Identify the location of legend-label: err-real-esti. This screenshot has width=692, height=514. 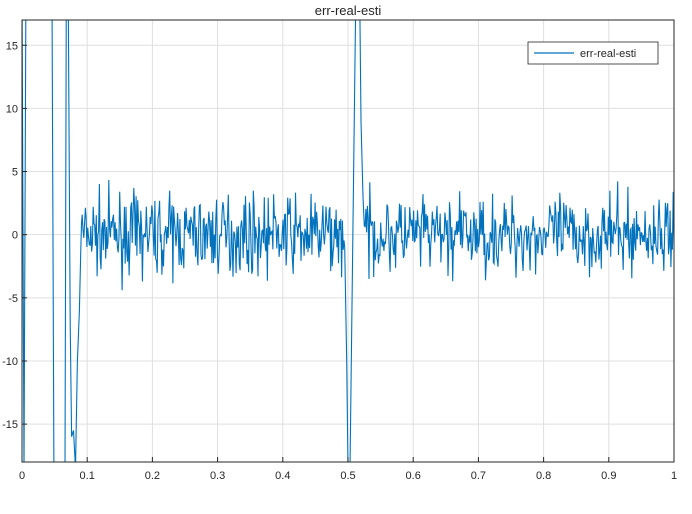
(608, 54).